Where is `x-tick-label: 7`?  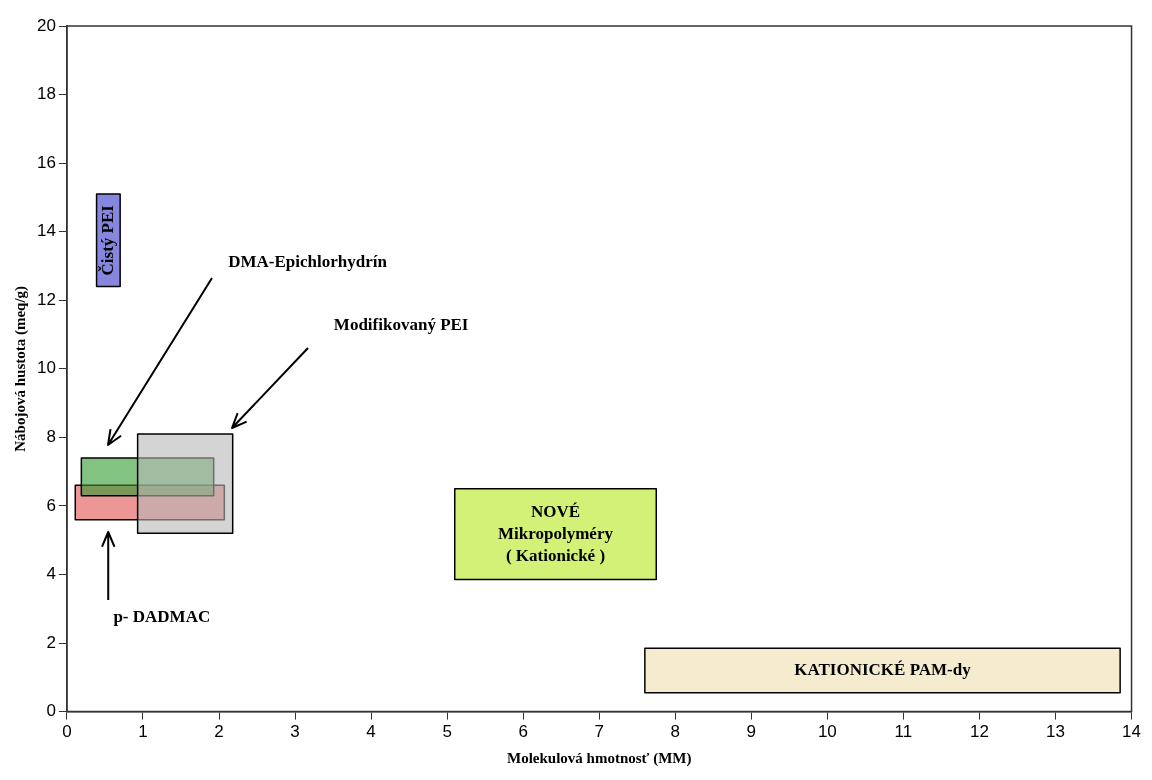
x-tick-label: 7 is located at coordinates (599, 732).